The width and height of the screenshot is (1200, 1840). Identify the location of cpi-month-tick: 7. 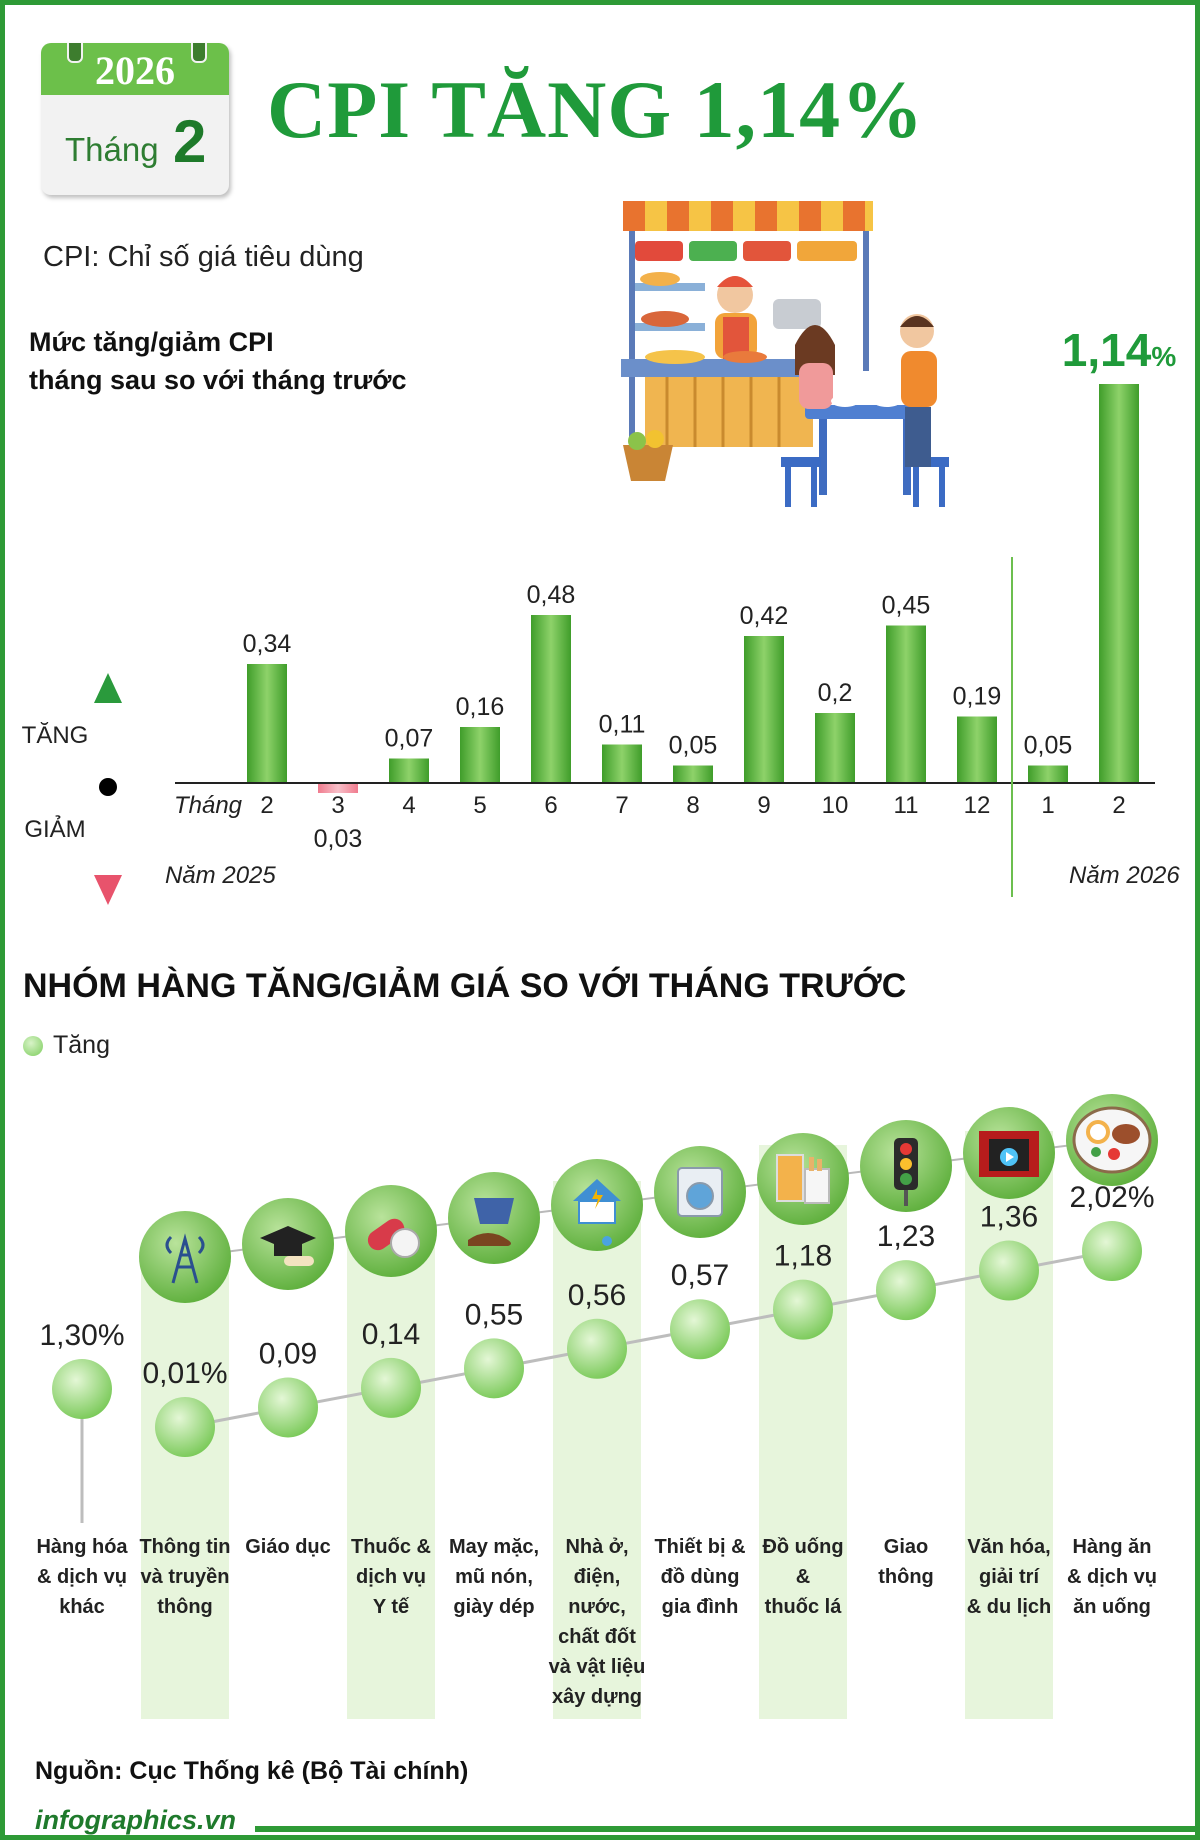
(621, 805).